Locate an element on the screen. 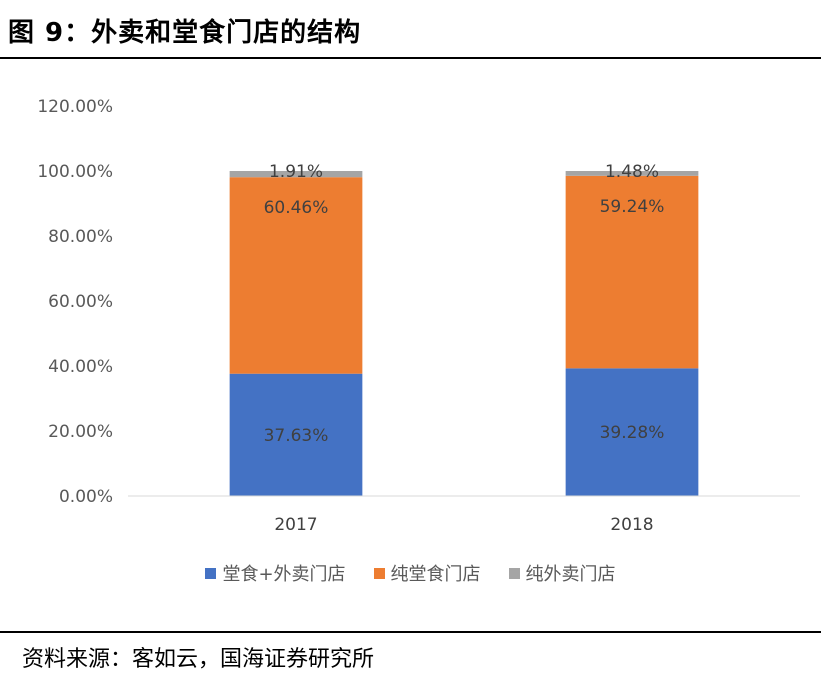 The image size is (821, 692). y-tick-label: 0.00% is located at coordinates (86, 497).